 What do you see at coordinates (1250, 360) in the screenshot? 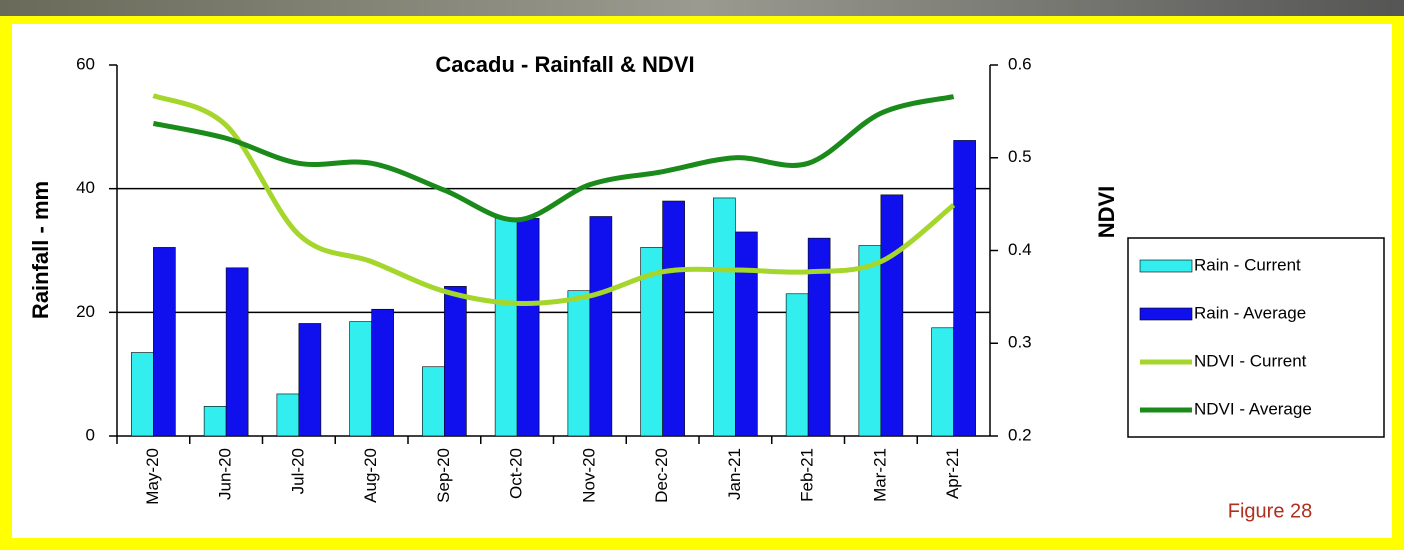
I see `legend-label: NDVI - Current` at bounding box center [1250, 360].